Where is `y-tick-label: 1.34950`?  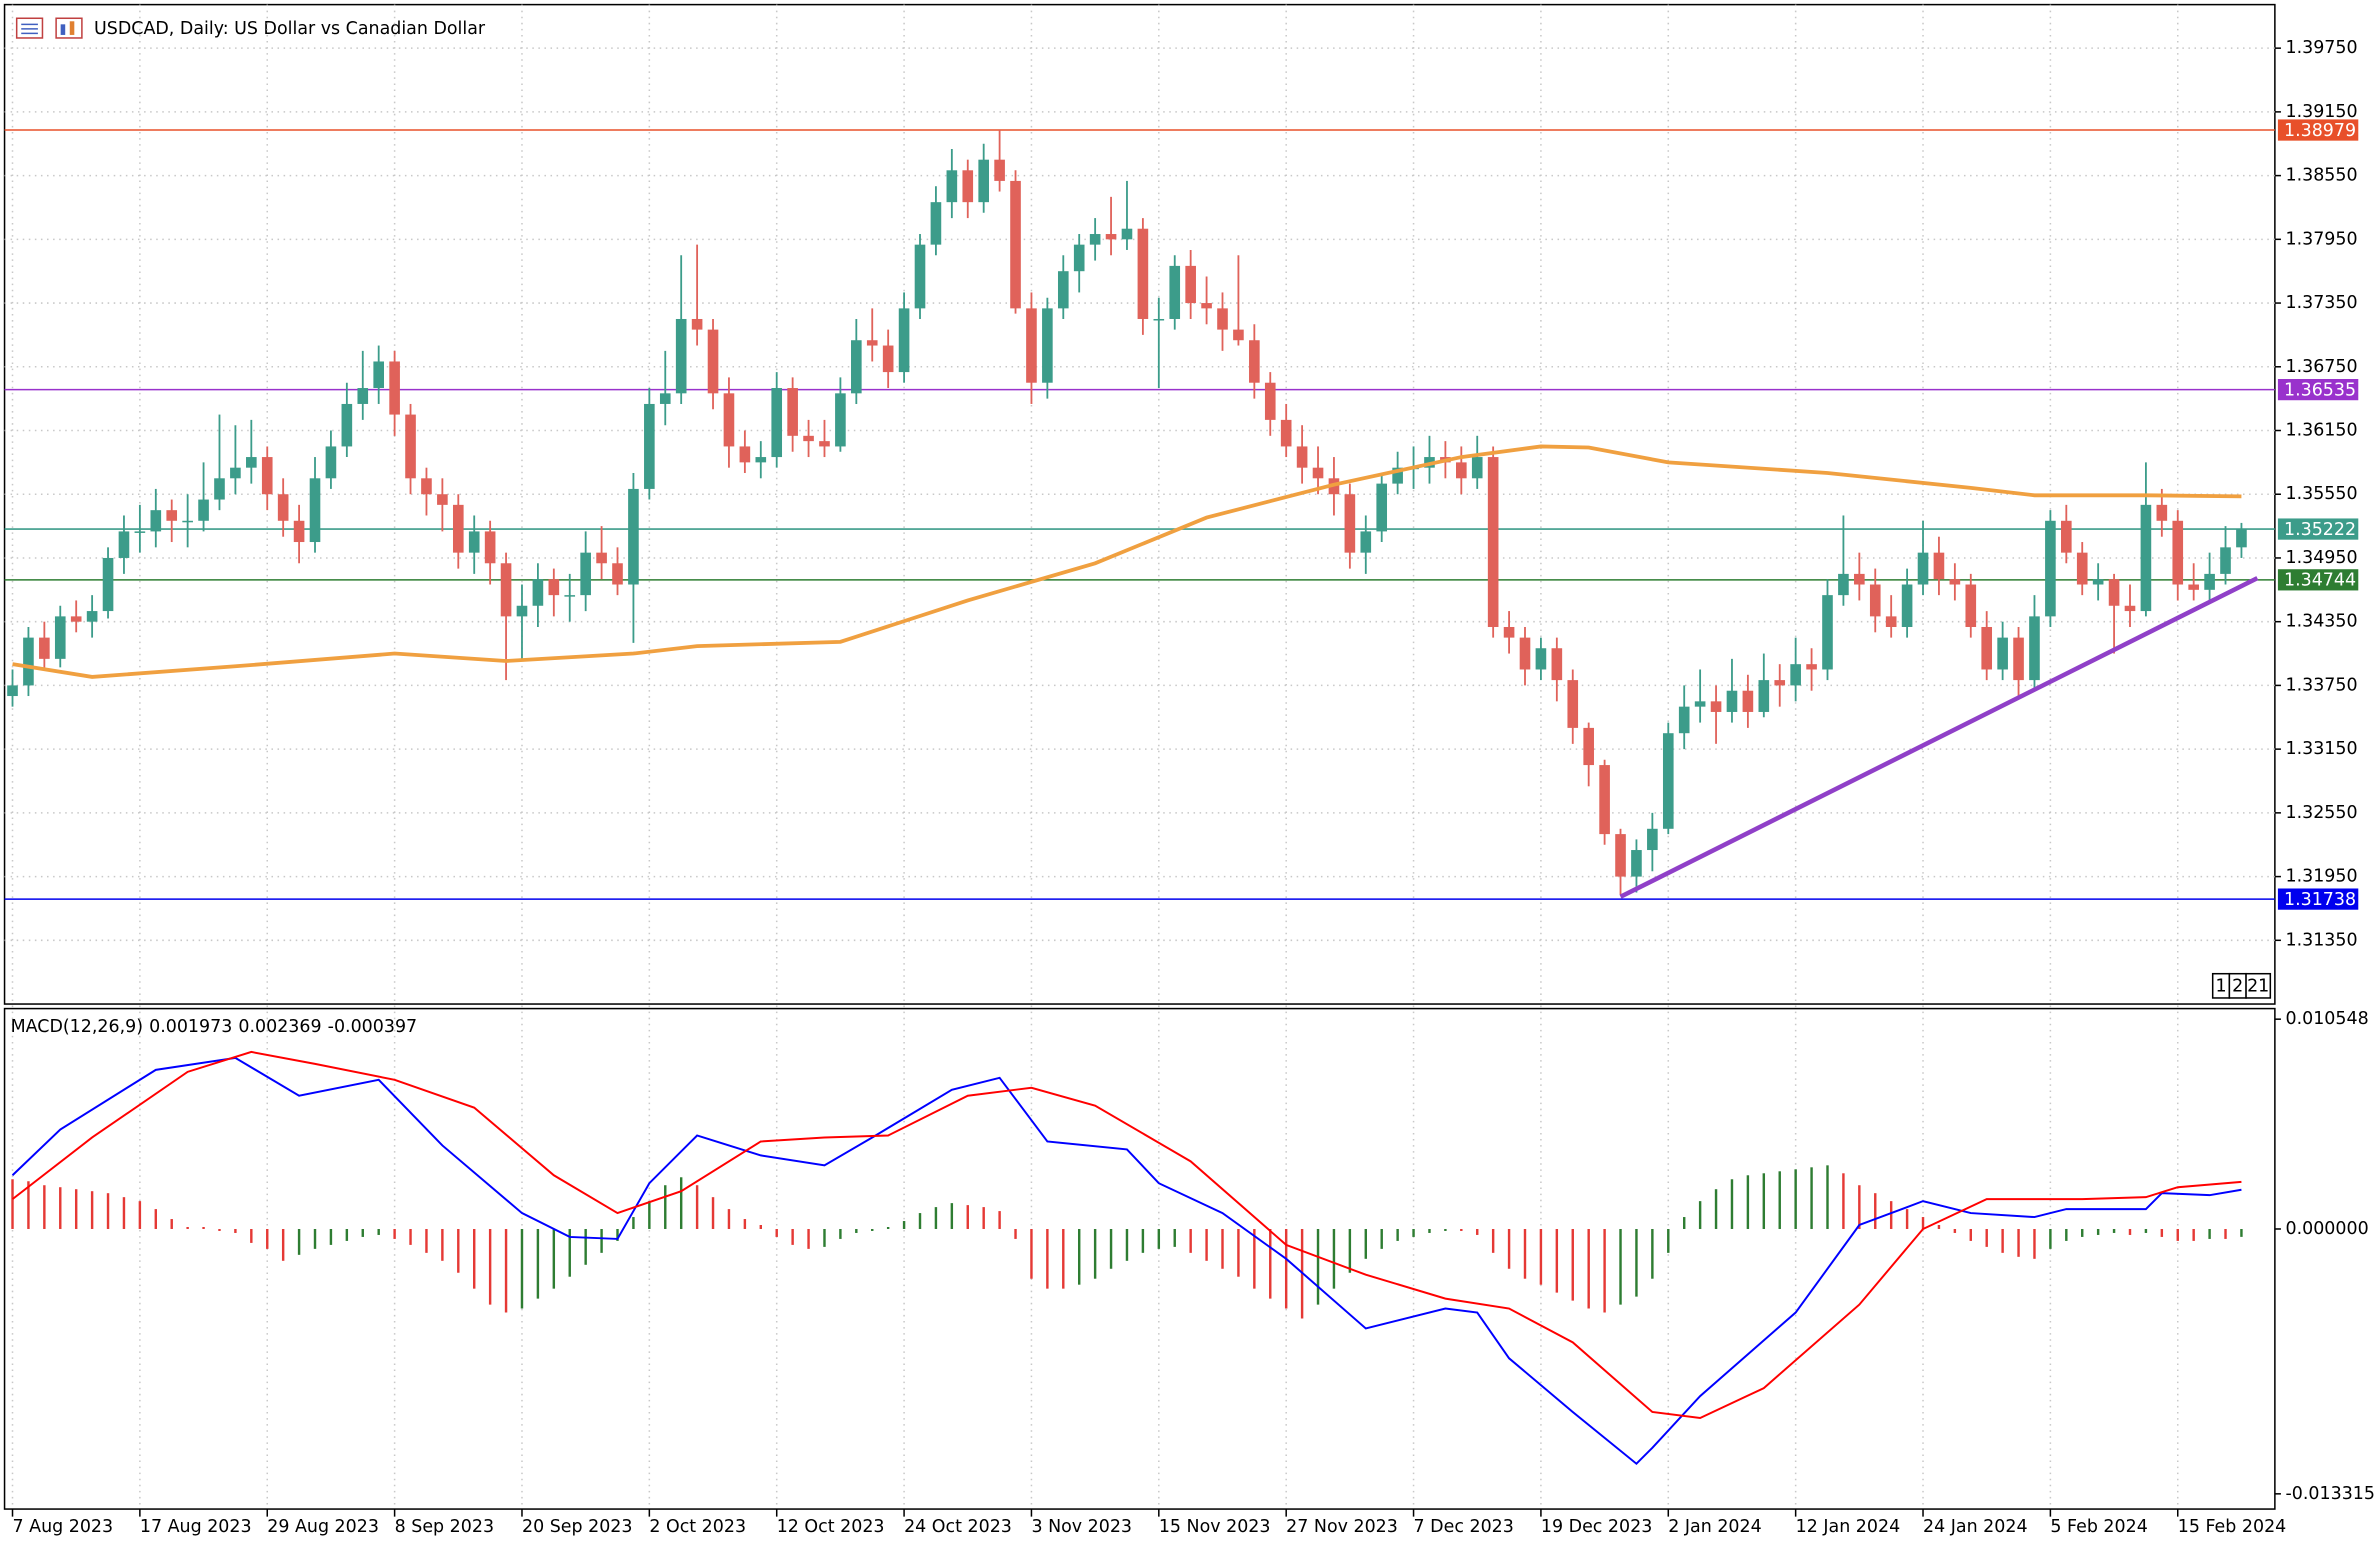
y-tick-label: 1.34950 is located at coordinates (2321, 558).